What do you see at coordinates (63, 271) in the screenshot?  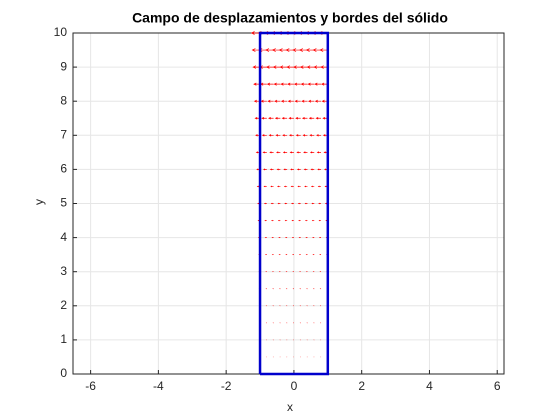 I see `y-tick-label: 3` at bounding box center [63, 271].